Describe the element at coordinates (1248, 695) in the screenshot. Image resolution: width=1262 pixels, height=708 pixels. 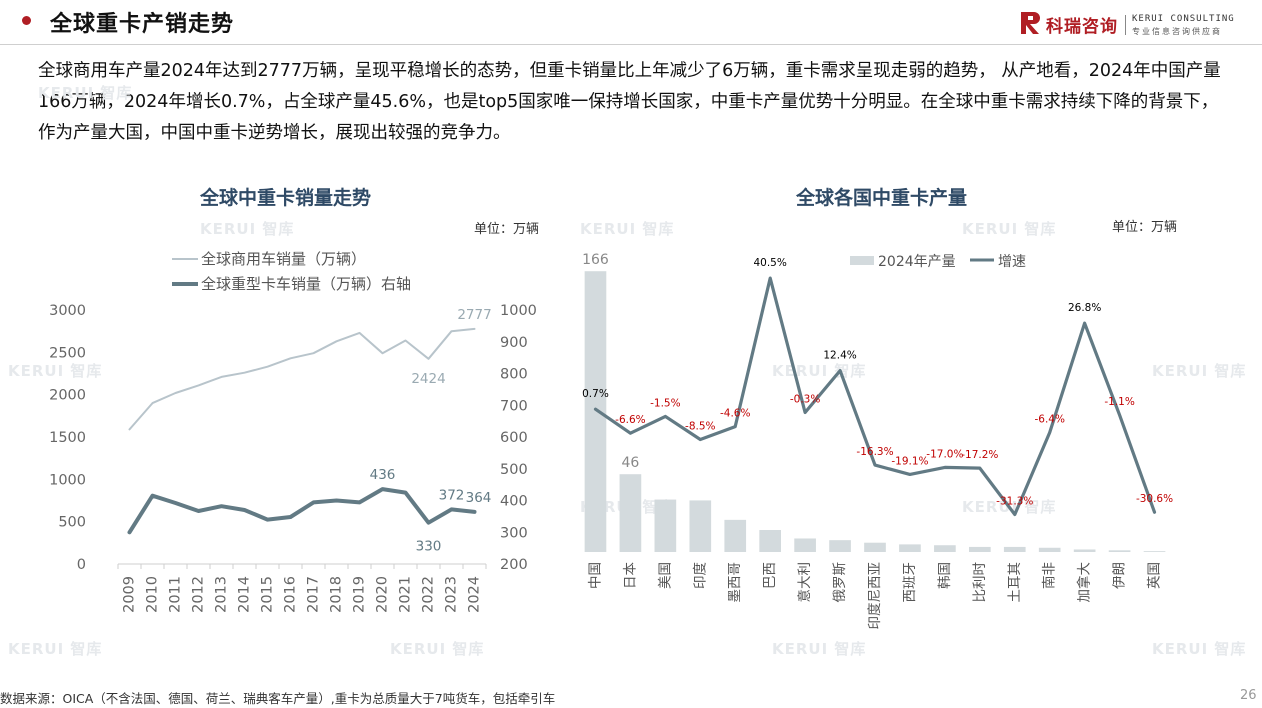
I see `page-number: 26` at that location.